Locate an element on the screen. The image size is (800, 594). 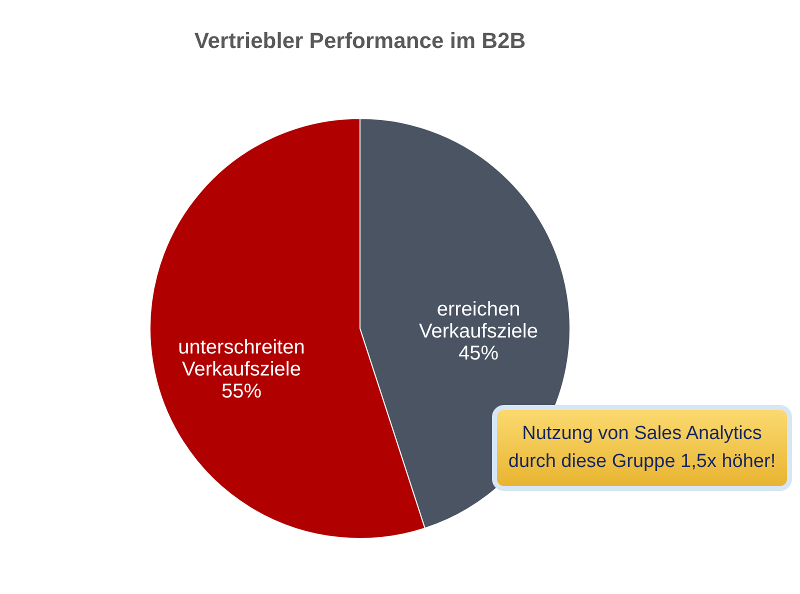
text: Nutzung von Sales Analytics durch diese Gruppe 1,5x höher! is located at coordinates (642, 448).